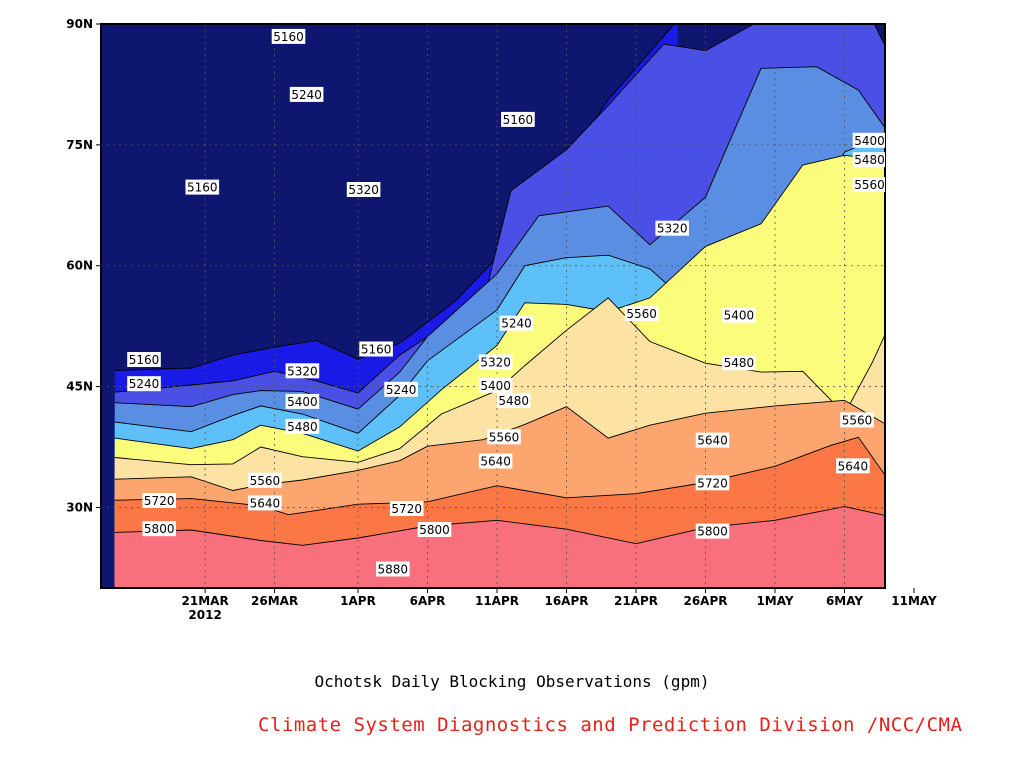 The image size is (1024, 768). What do you see at coordinates (274, 601) in the screenshot?
I see `x-tick-label: 26MAR` at bounding box center [274, 601].